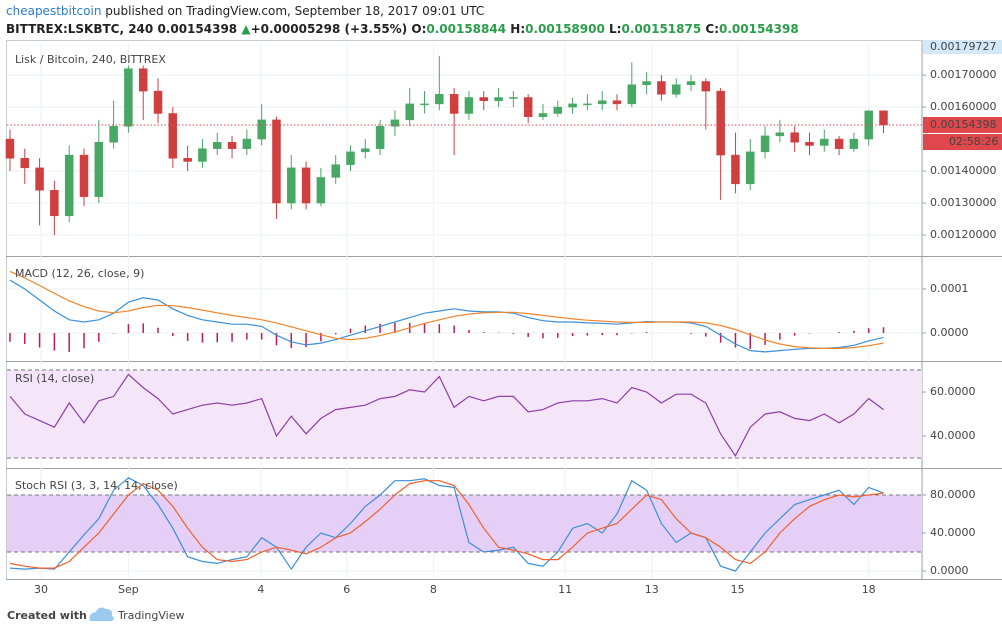 Image resolution: width=1002 pixels, height=634 pixels. Describe the element at coordinates (150, 615) in the screenshot. I see `footer-brand: TradingView` at that location.